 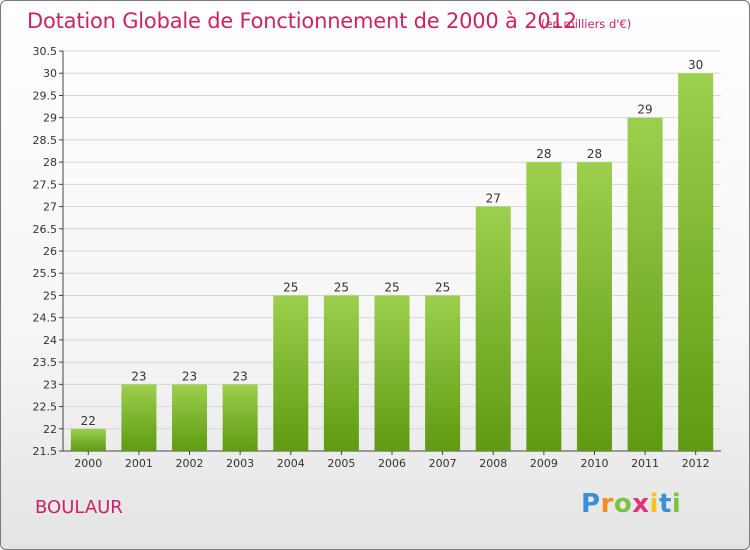 I want to click on x-tick-label: 2007, so click(x=443, y=463).